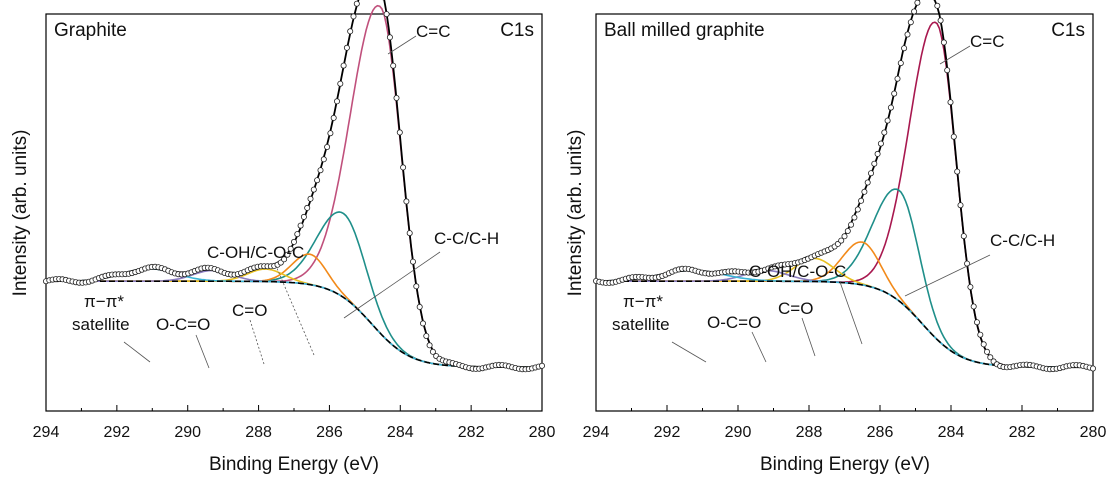 The image size is (1110, 477). What do you see at coordinates (880, 432) in the screenshot?
I see `x-tick-label: 286` at bounding box center [880, 432].